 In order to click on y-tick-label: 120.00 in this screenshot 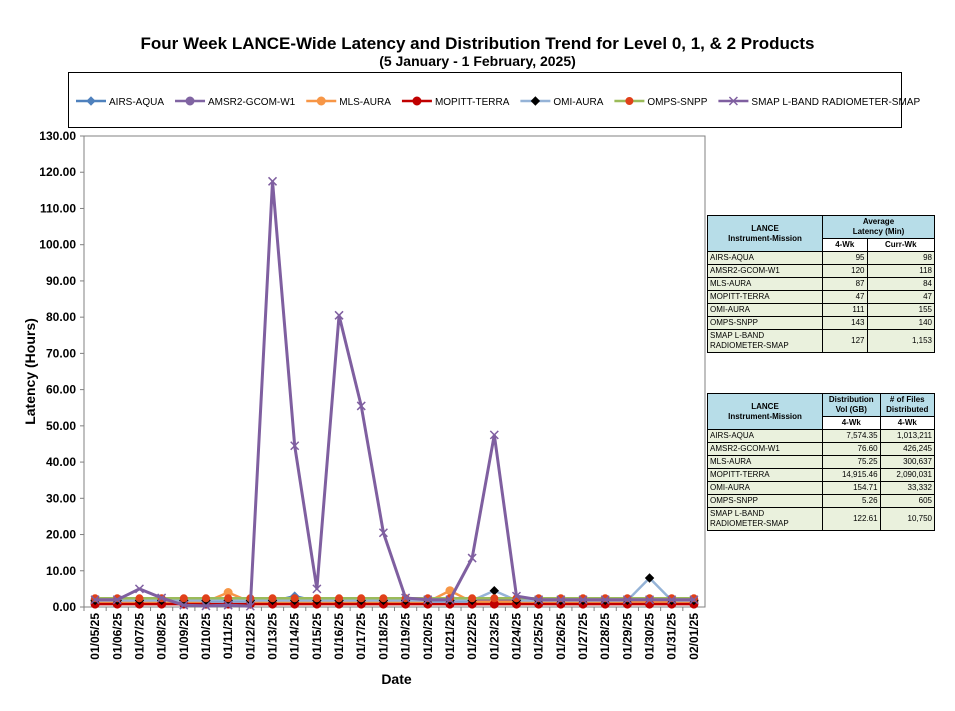, I will do `click(57, 172)`.